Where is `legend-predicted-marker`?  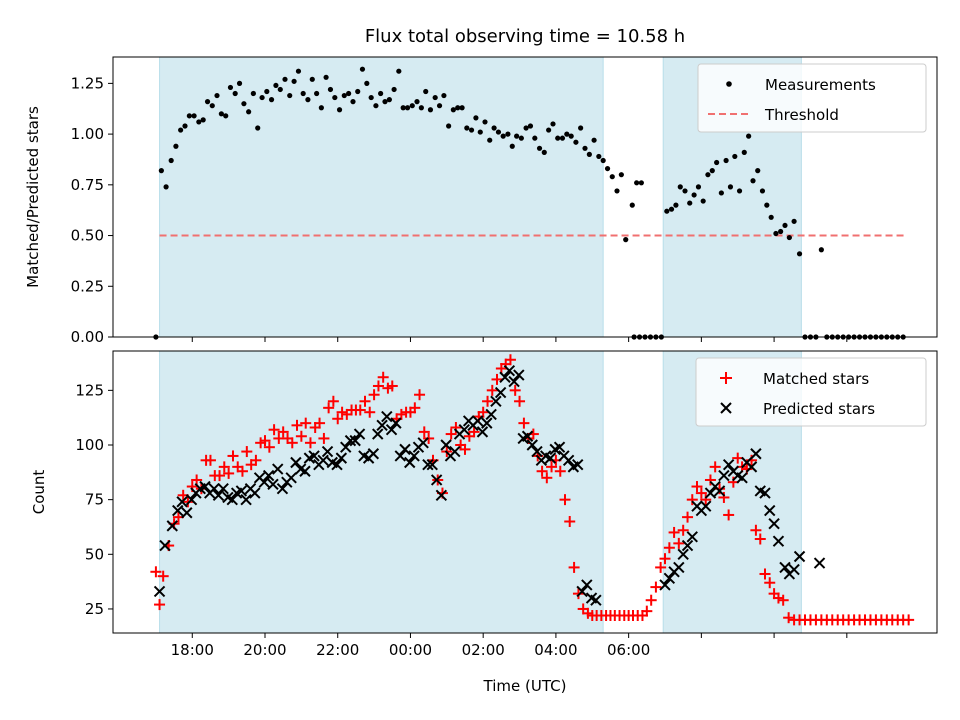
legend-predicted-marker is located at coordinates (726, 408).